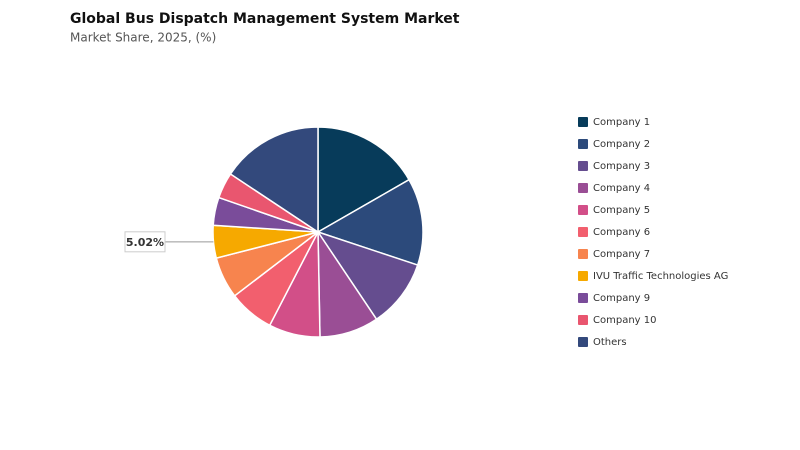 This screenshot has width=800, height=450. Describe the element at coordinates (621, 254) in the screenshot. I see `legend-label: Company 7` at that location.